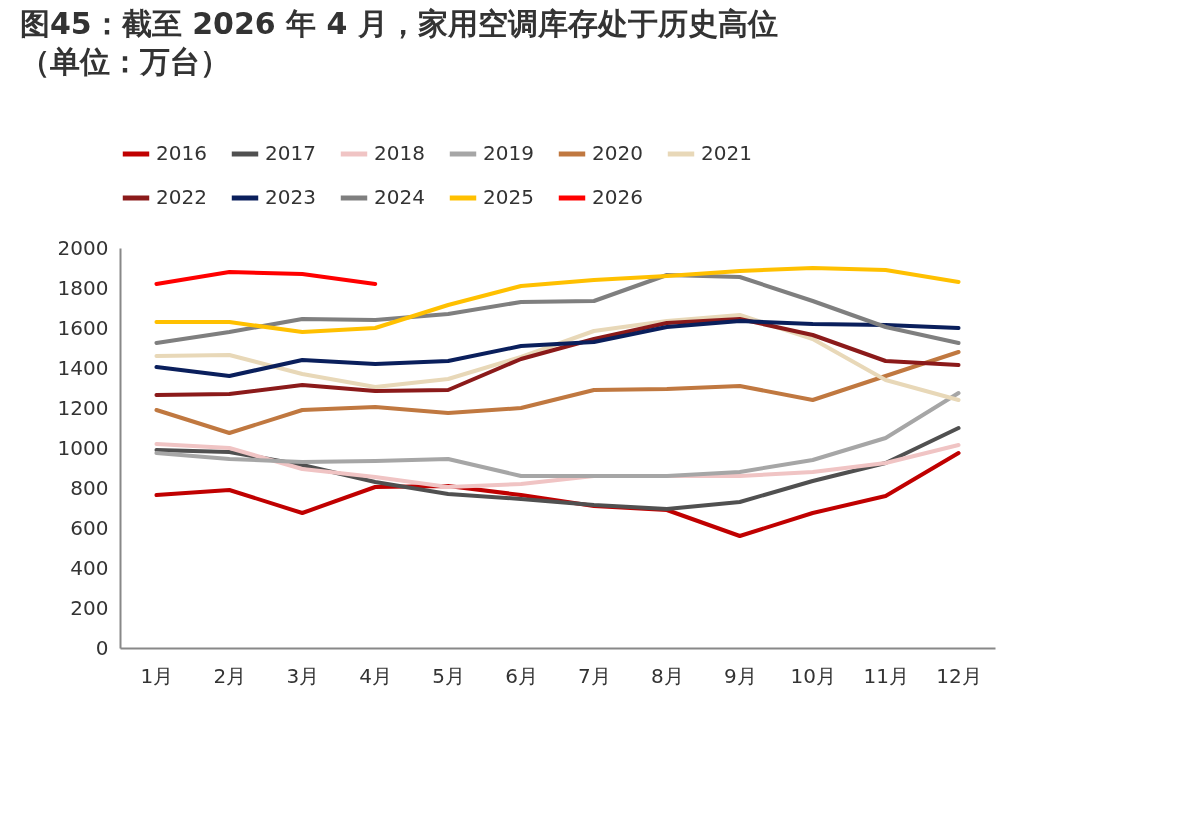 This screenshot has width=1195, height=819. I want to click on legend-label: 2024, so click(399, 197).